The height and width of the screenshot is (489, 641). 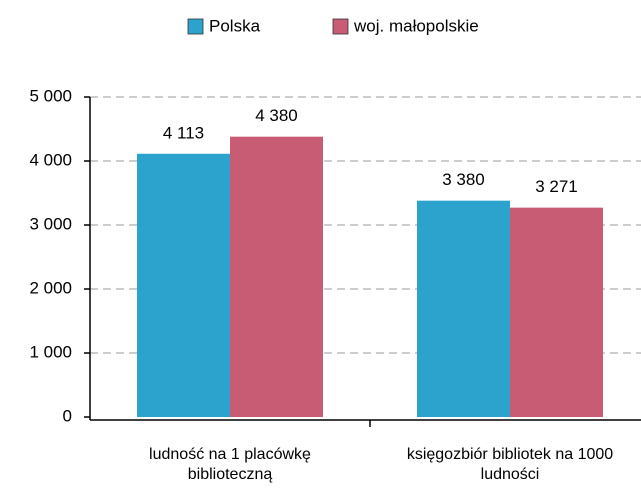 What do you see at coordinates (50, 159) in the screenshot?
I see `y-tick-label: 4 000` at bounding box center [50, 159].